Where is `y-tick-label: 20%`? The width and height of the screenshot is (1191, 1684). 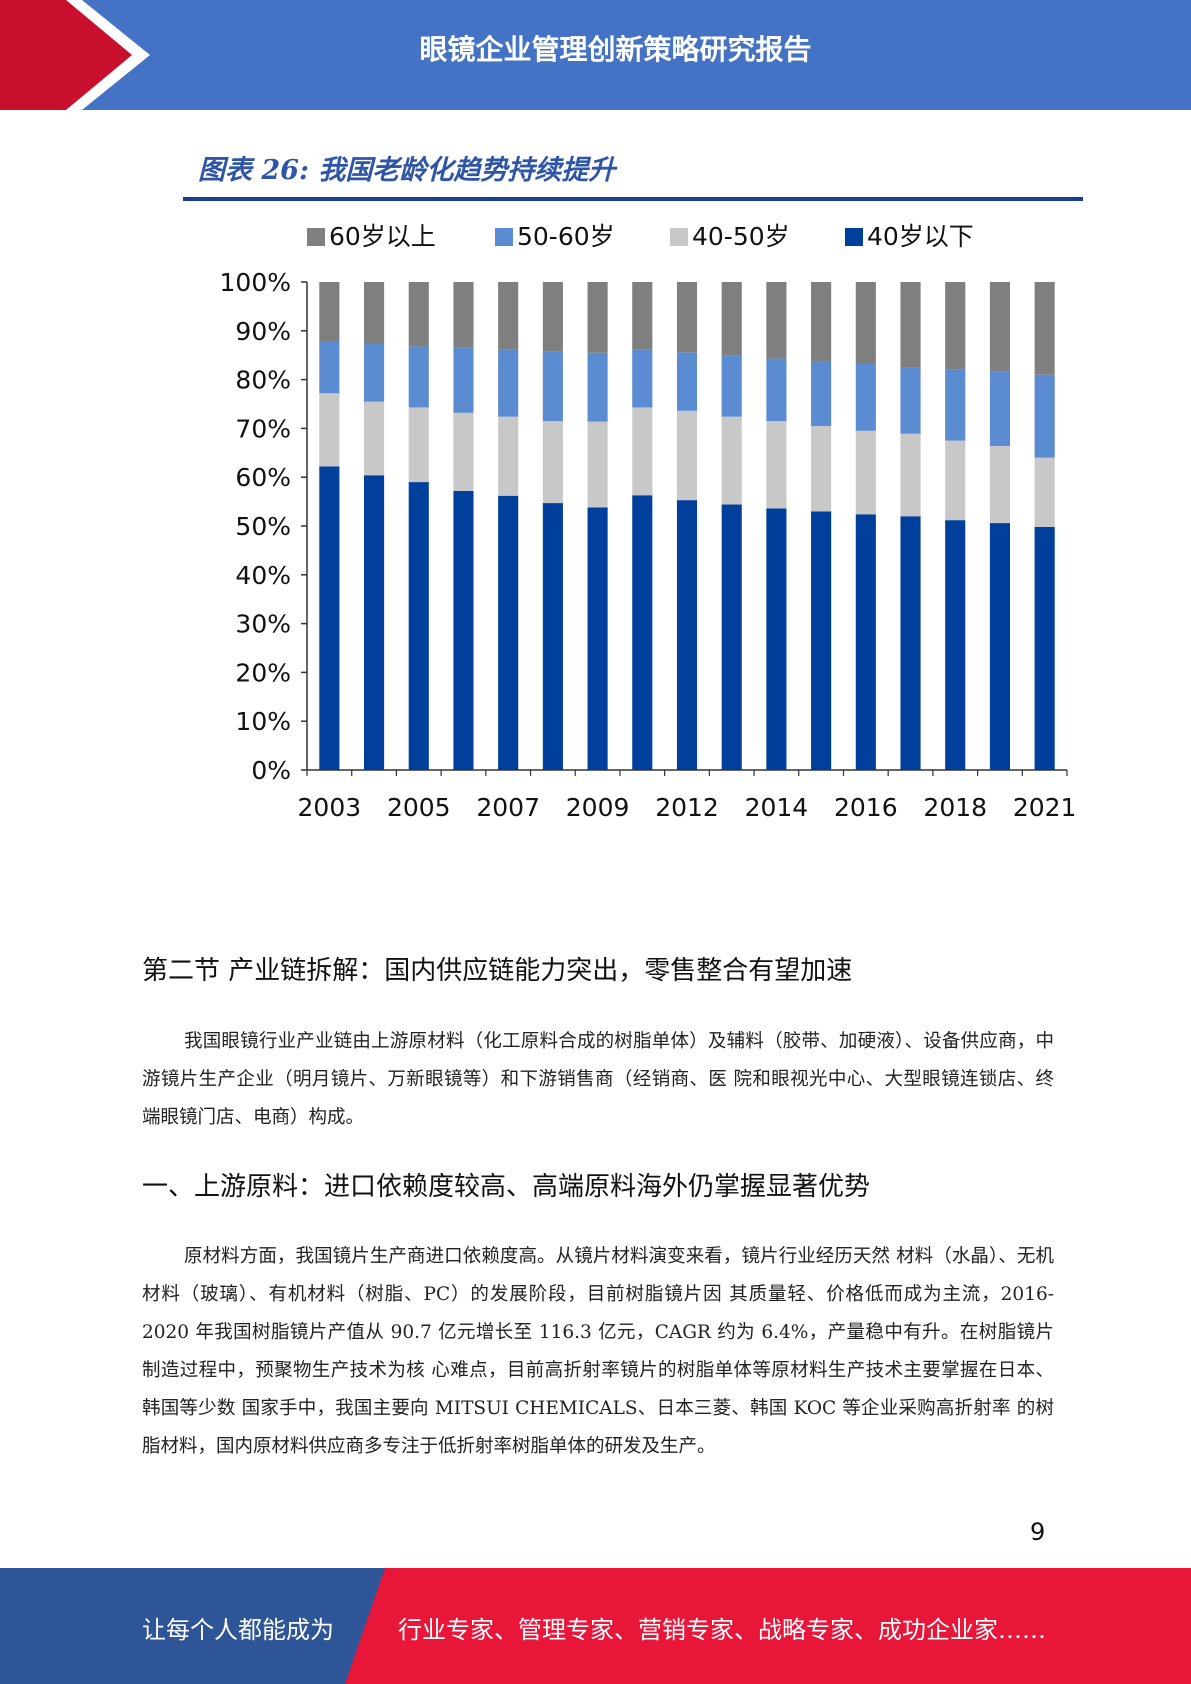 y-tick-label: 20% is located at coordinates (263, 672).